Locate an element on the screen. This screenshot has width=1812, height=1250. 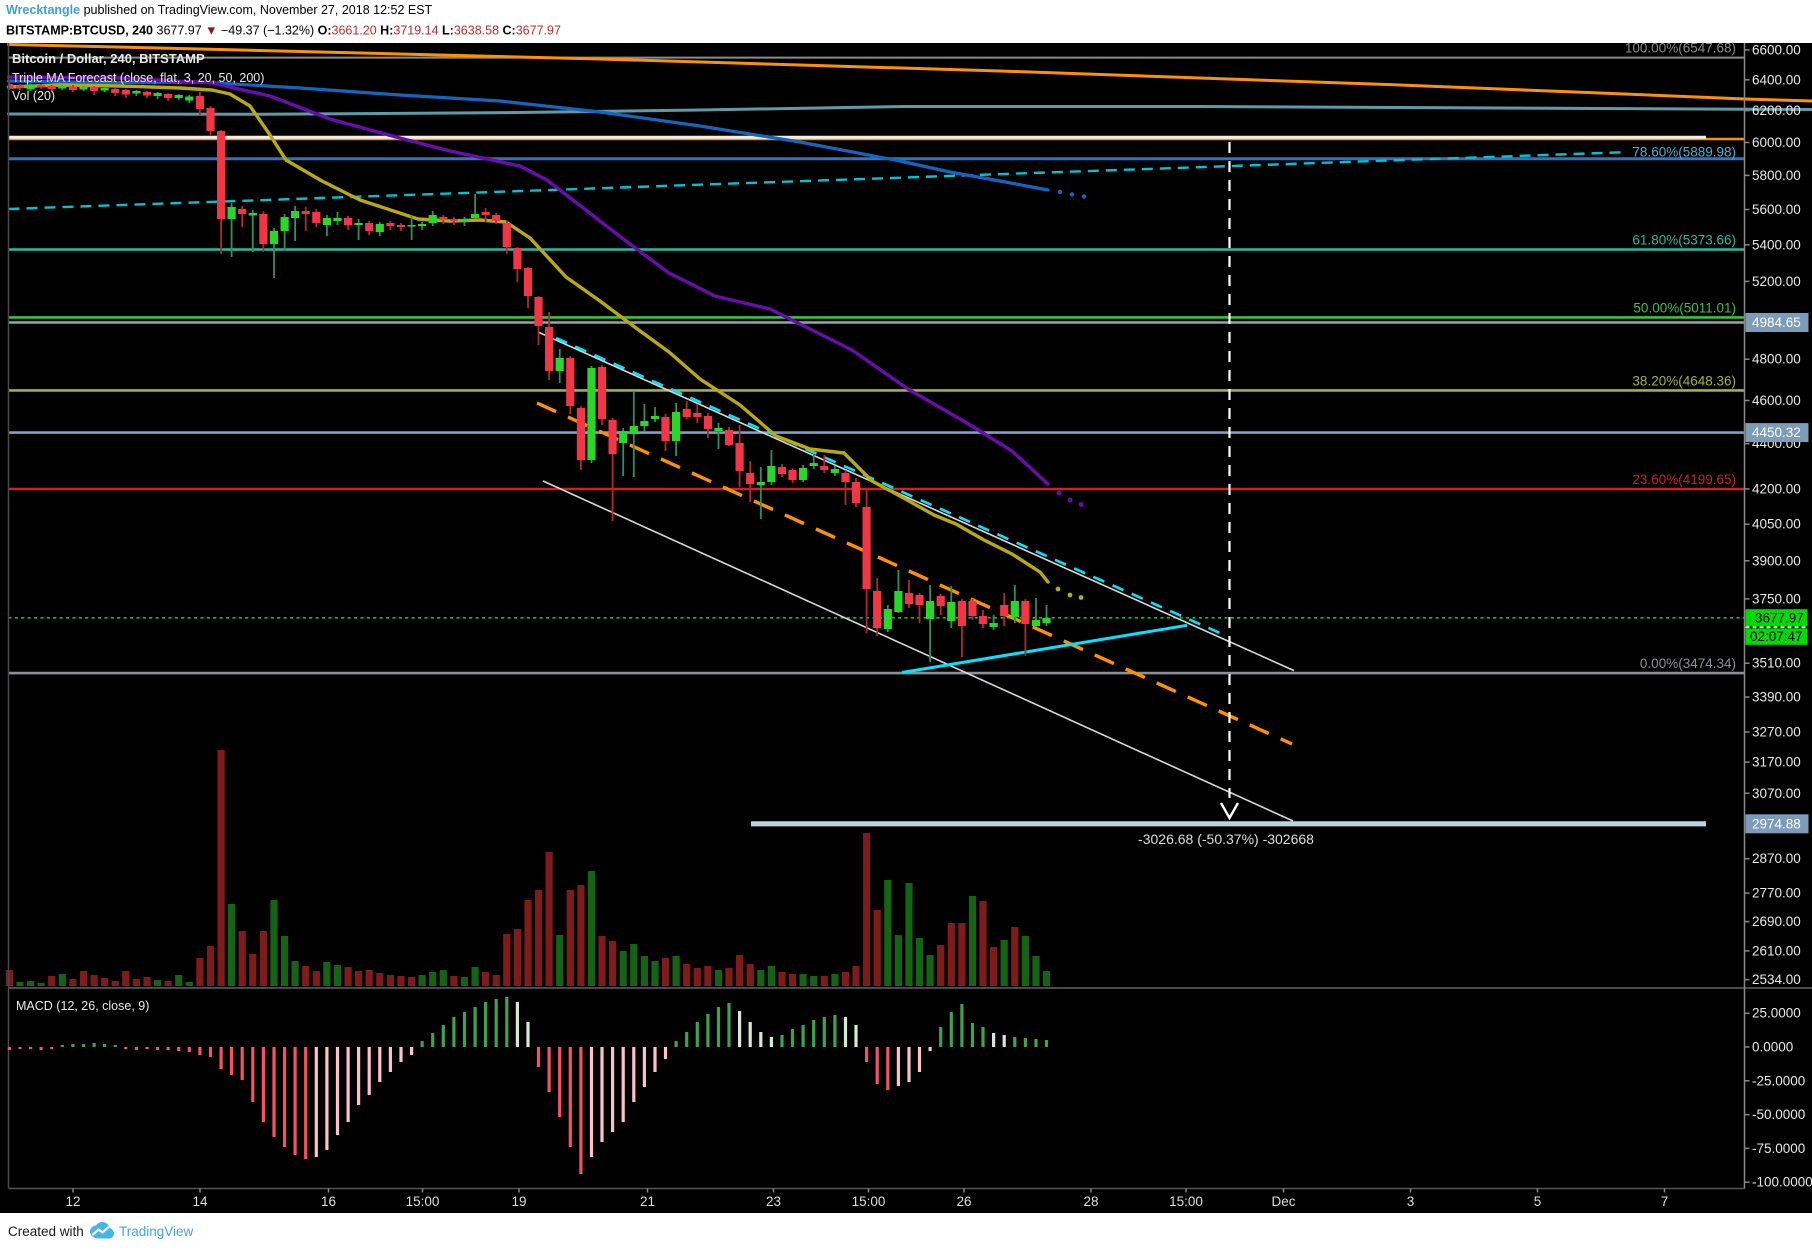
svg-text: 12 is located at coordinates (72, 1201).